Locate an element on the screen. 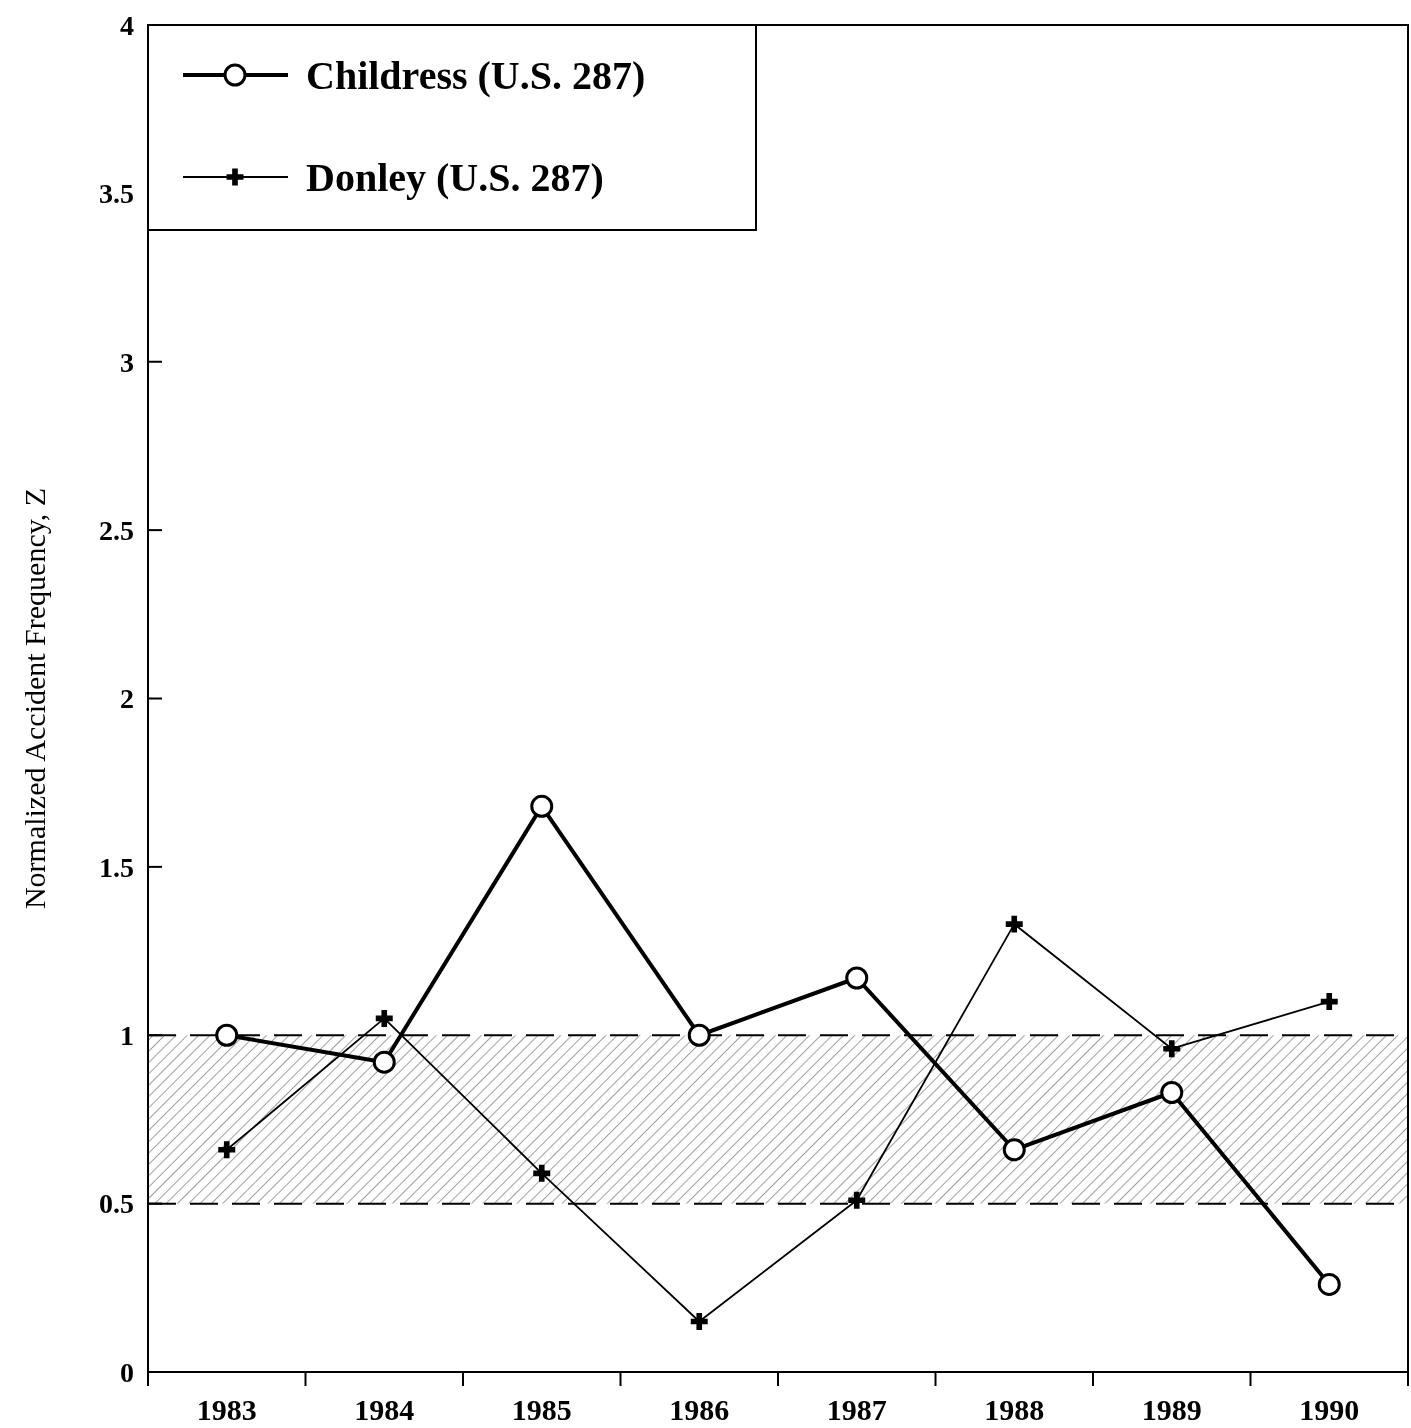 This screenshot has width=1411, height=1428. legend-label: Childress (U.S. 287) is located at coordinates (476, 75).